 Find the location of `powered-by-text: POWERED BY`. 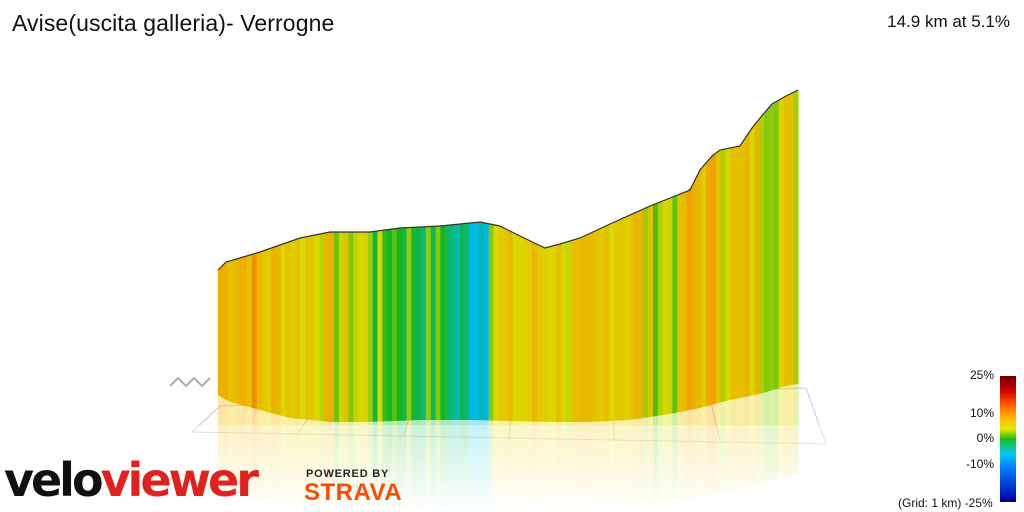

powered-by-text: POWERED BY is located at coordinates (348, 474).